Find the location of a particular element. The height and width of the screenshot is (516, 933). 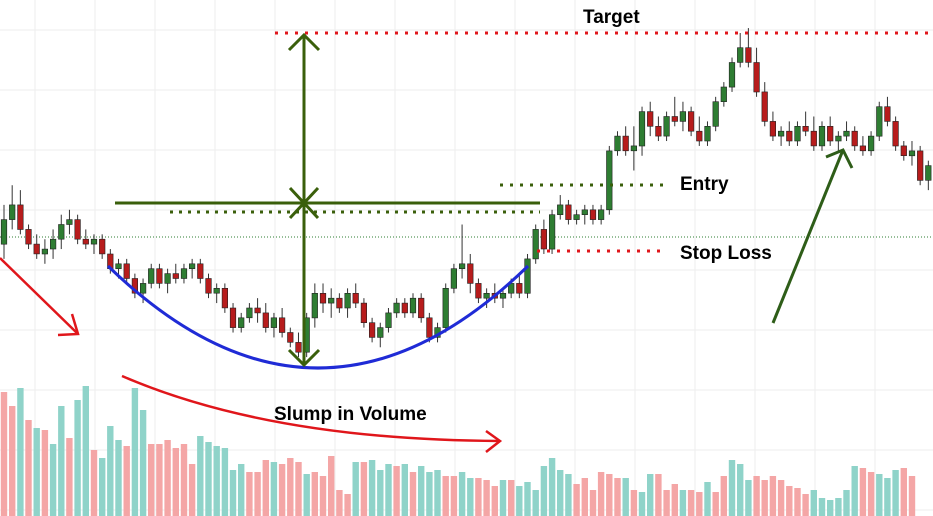

volume-label: Slump in Volume is located at coordinates (350, 414).